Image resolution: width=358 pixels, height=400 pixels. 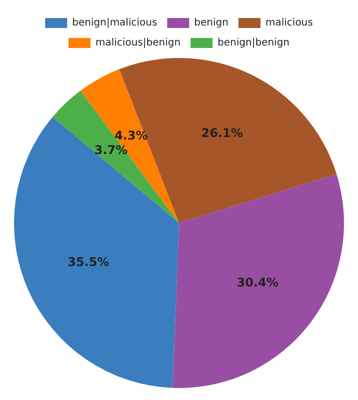 I want to click on legend-label: benign|malicious, so click(x=115, y=23).